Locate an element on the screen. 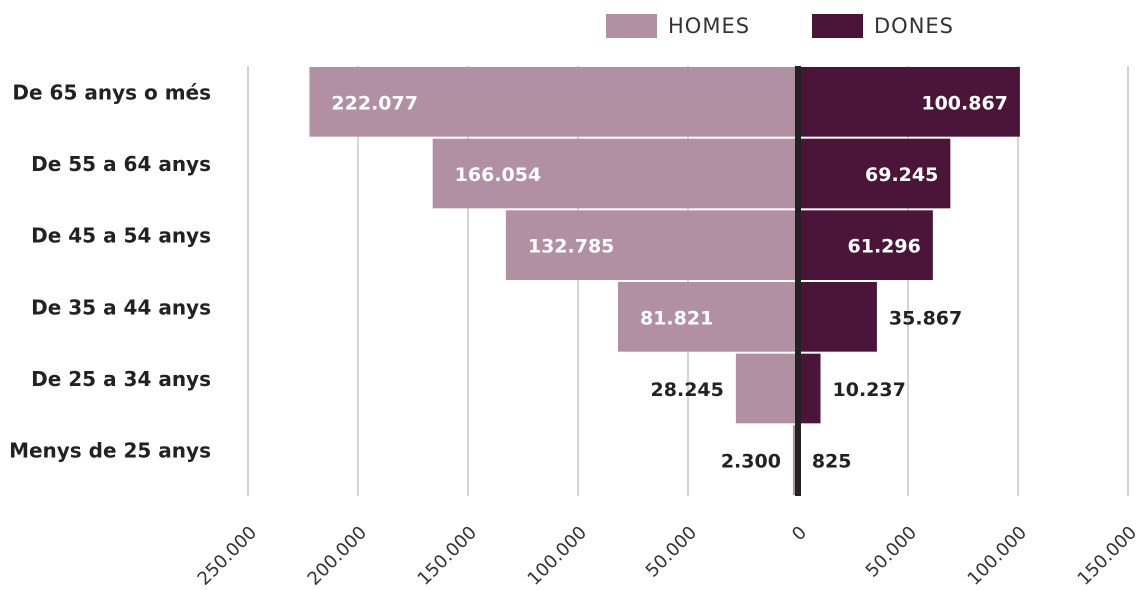 This screenshot has height=590, width=1136. data-label: 35.867 is located at coordinates (925, 318).